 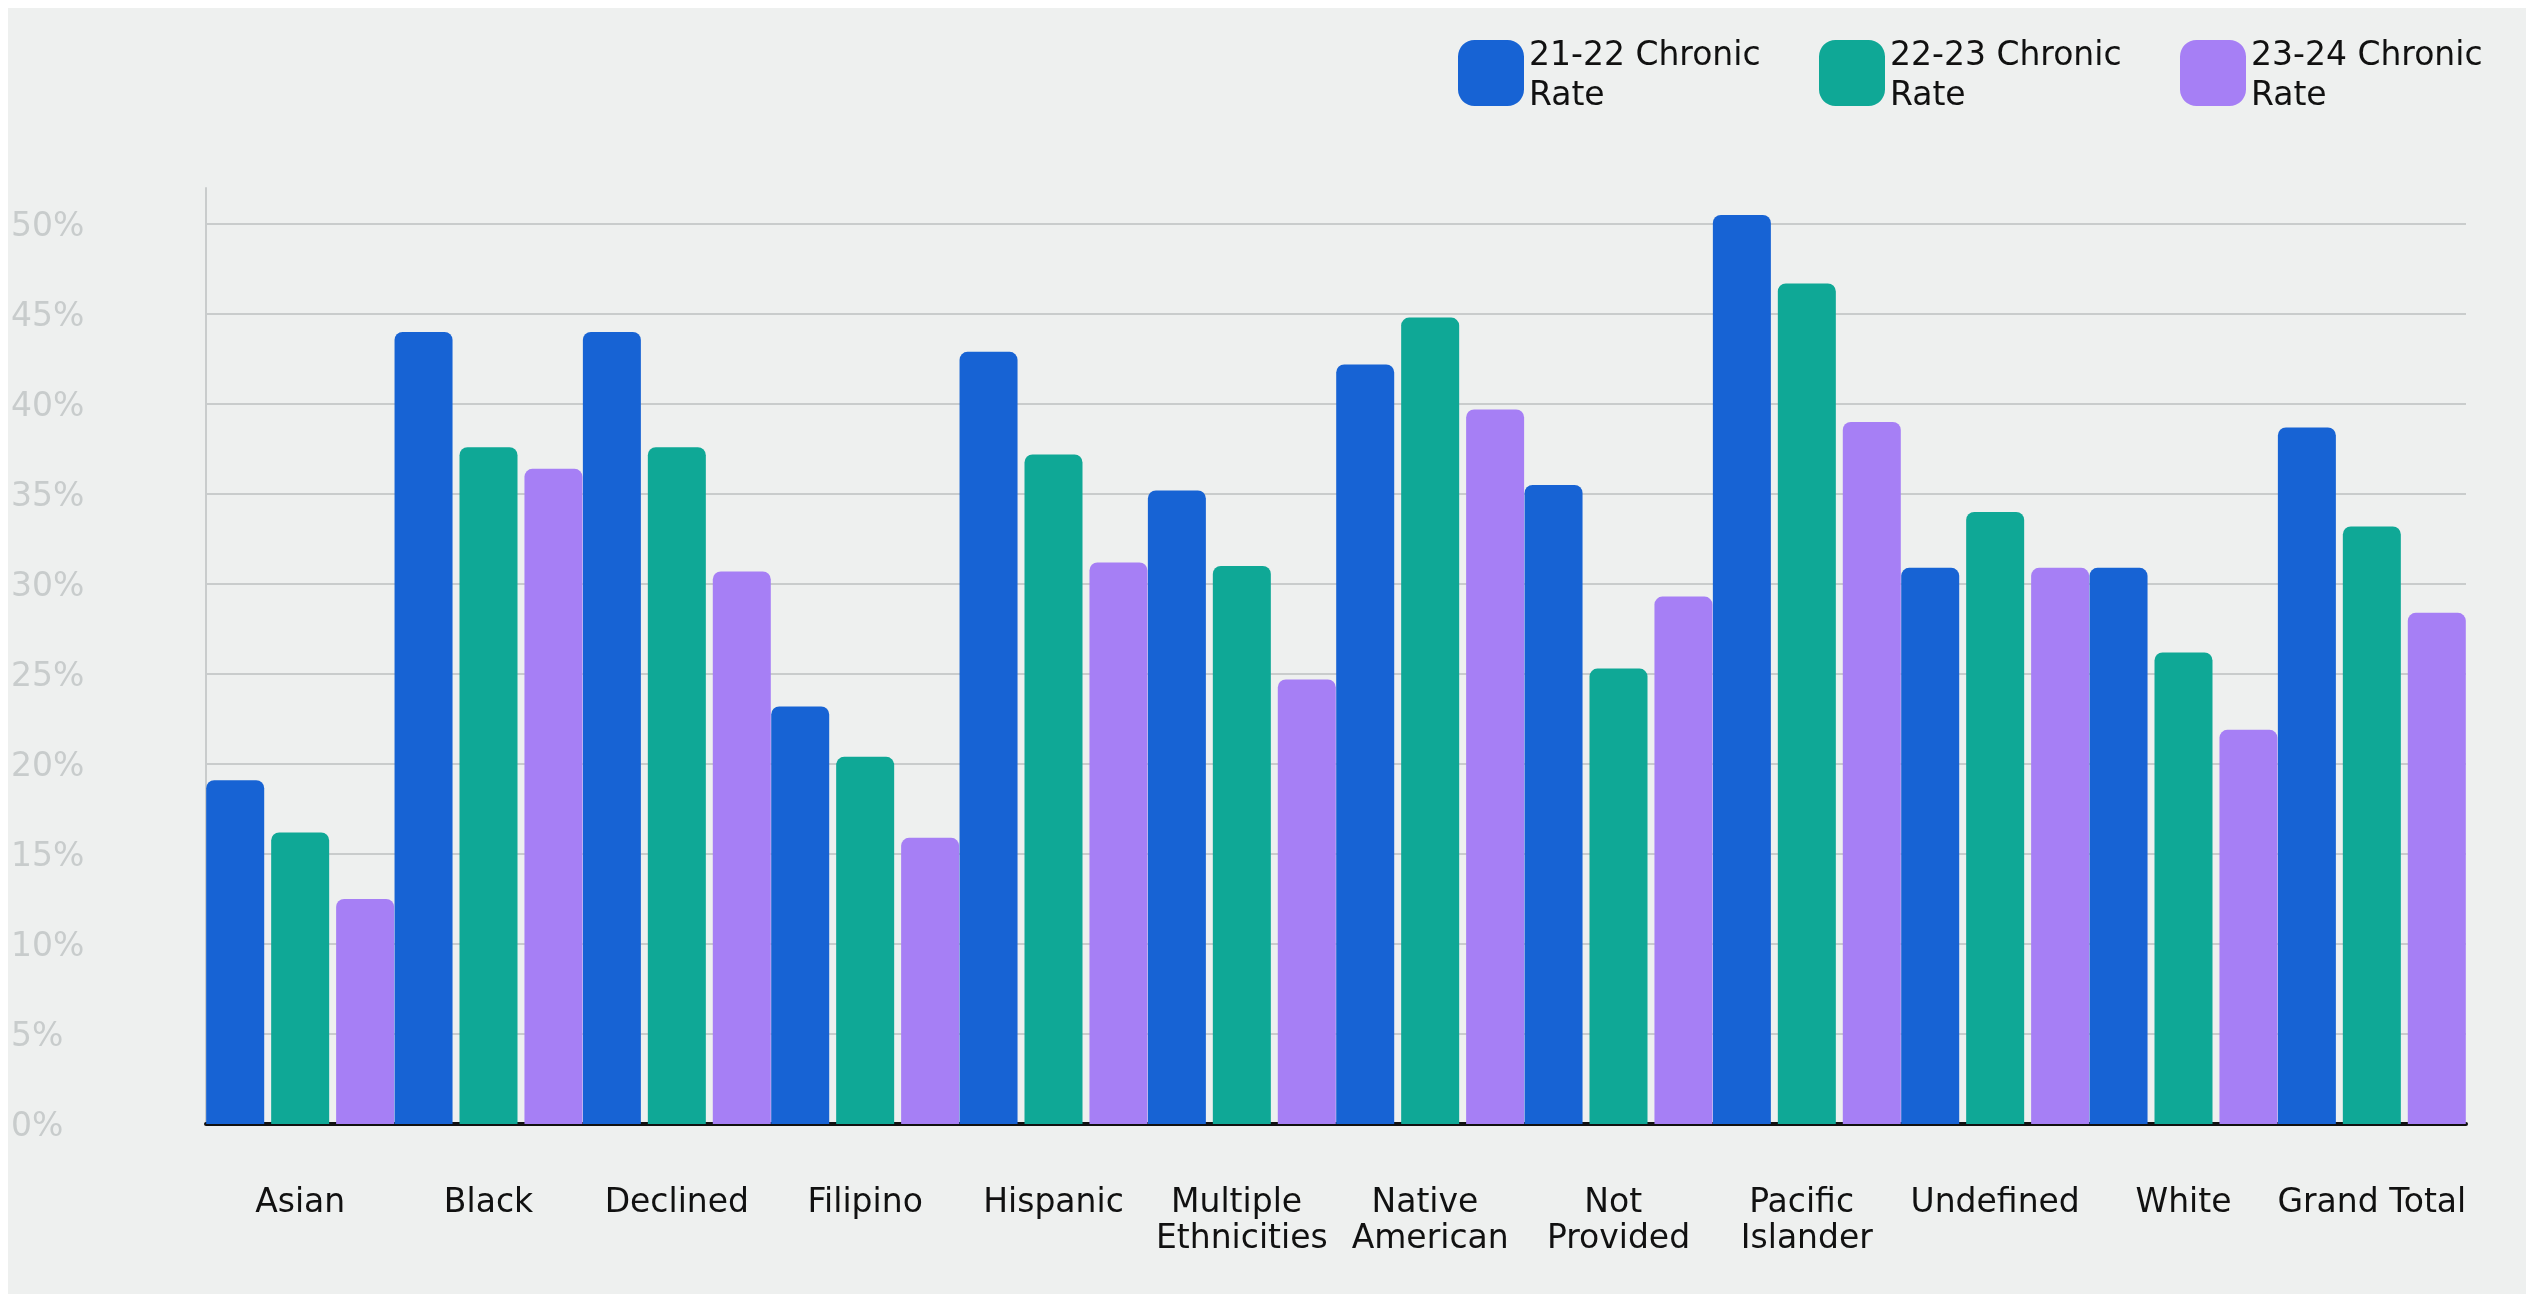 What do you see at coordinates (2372, 1200) in the screenshot?
I see `x-tick-label: Grand Total` at bounding box center [2372, 1200].